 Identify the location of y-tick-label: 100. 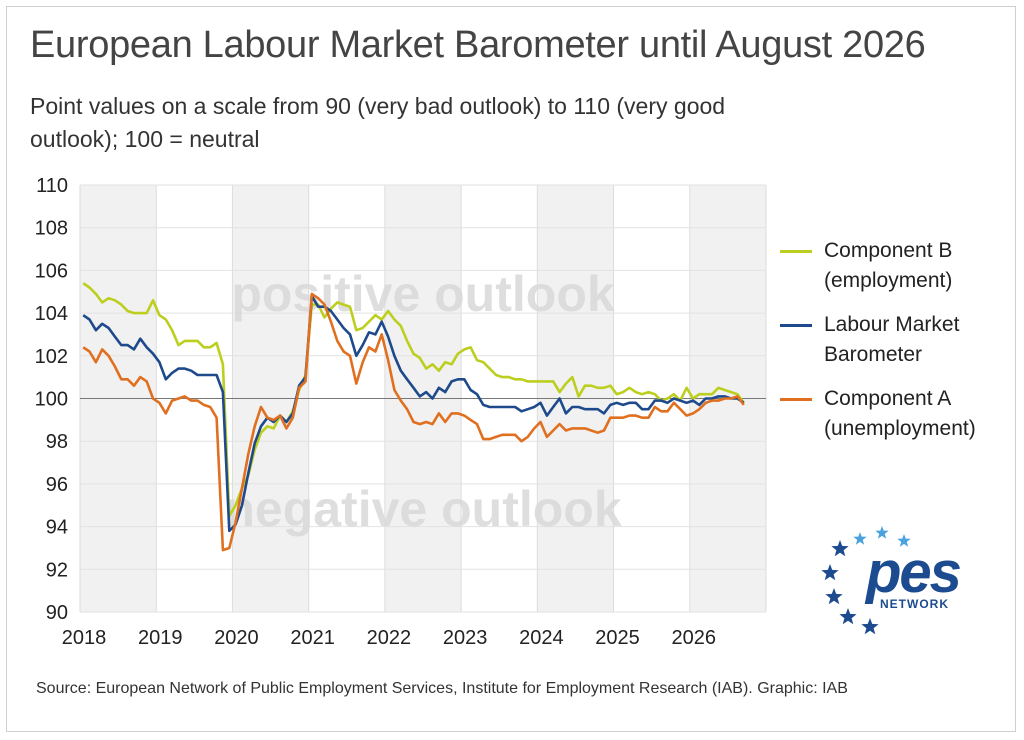
(51, 400).